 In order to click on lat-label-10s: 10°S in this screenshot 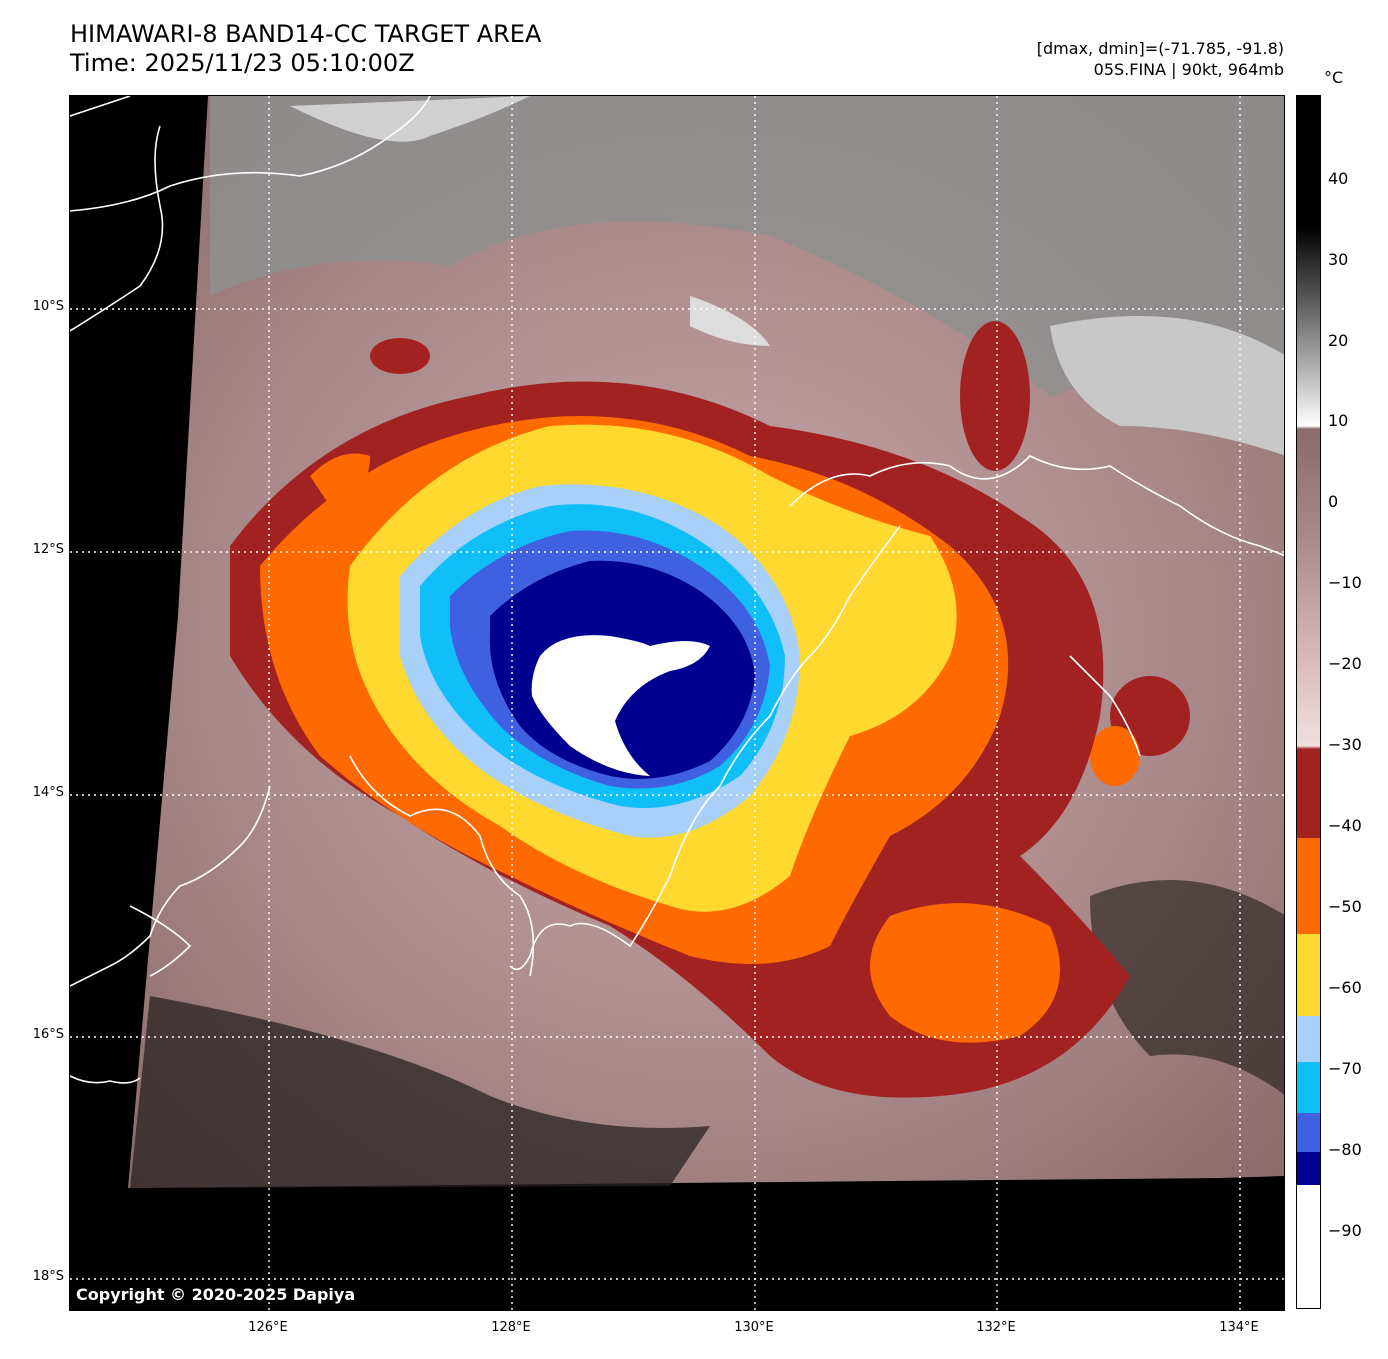, I will do `click(48, 306)`.